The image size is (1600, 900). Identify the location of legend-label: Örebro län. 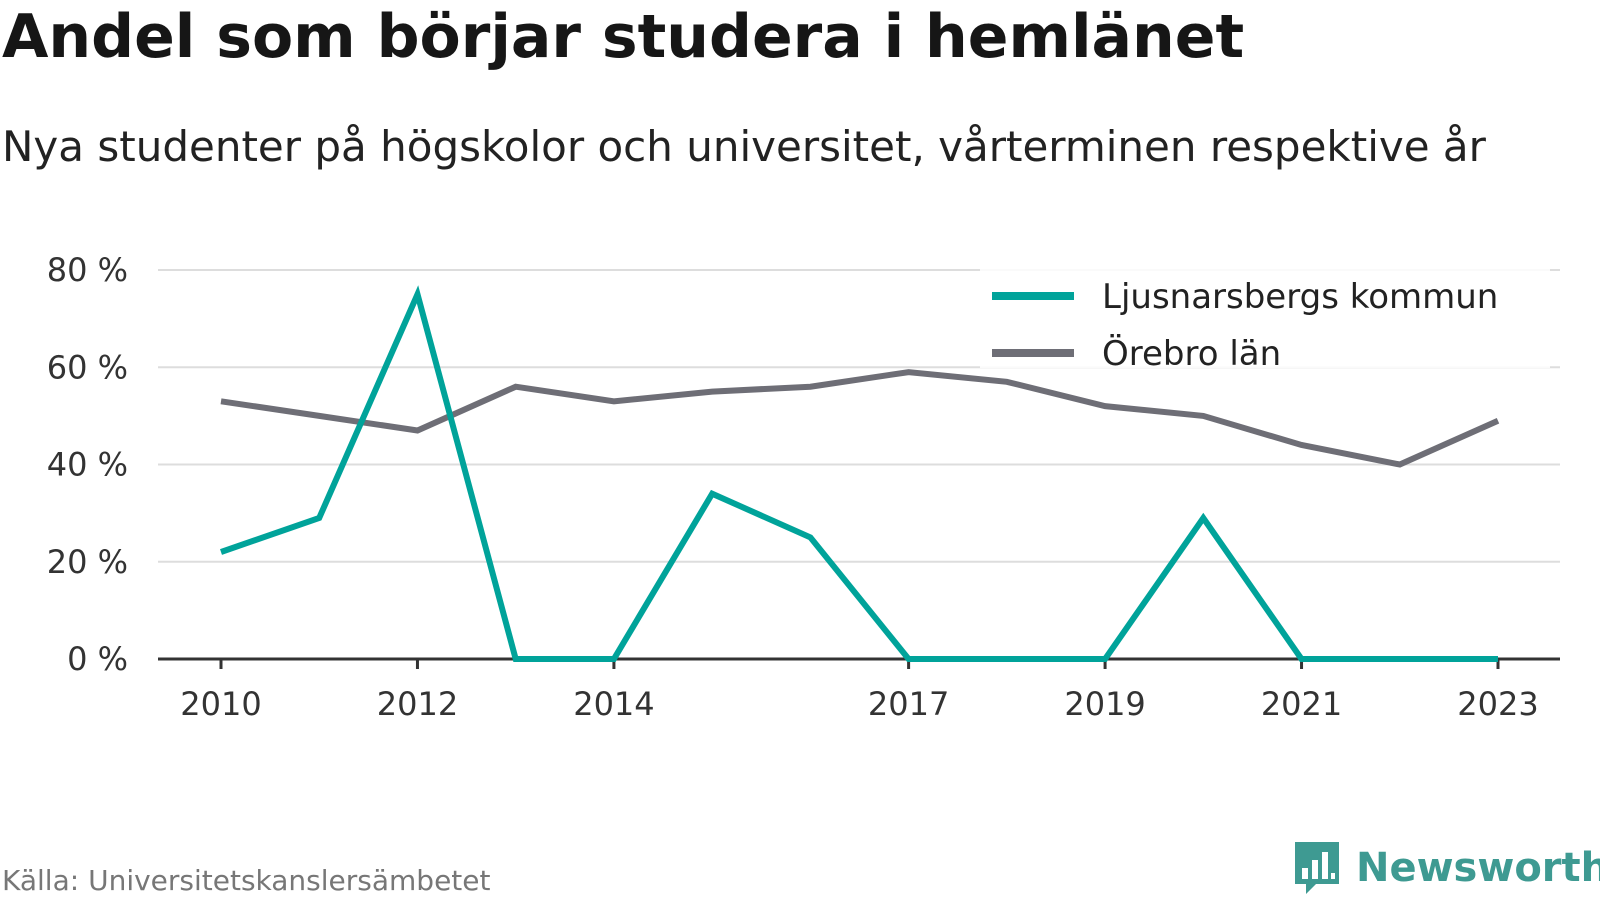
(1191, 353).